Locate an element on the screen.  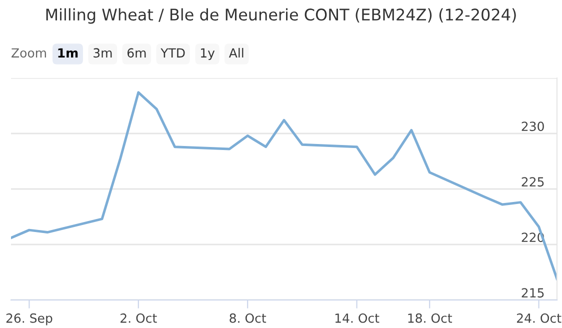
x-tick-label: 8. Oct is located at coordinates (248, 318).